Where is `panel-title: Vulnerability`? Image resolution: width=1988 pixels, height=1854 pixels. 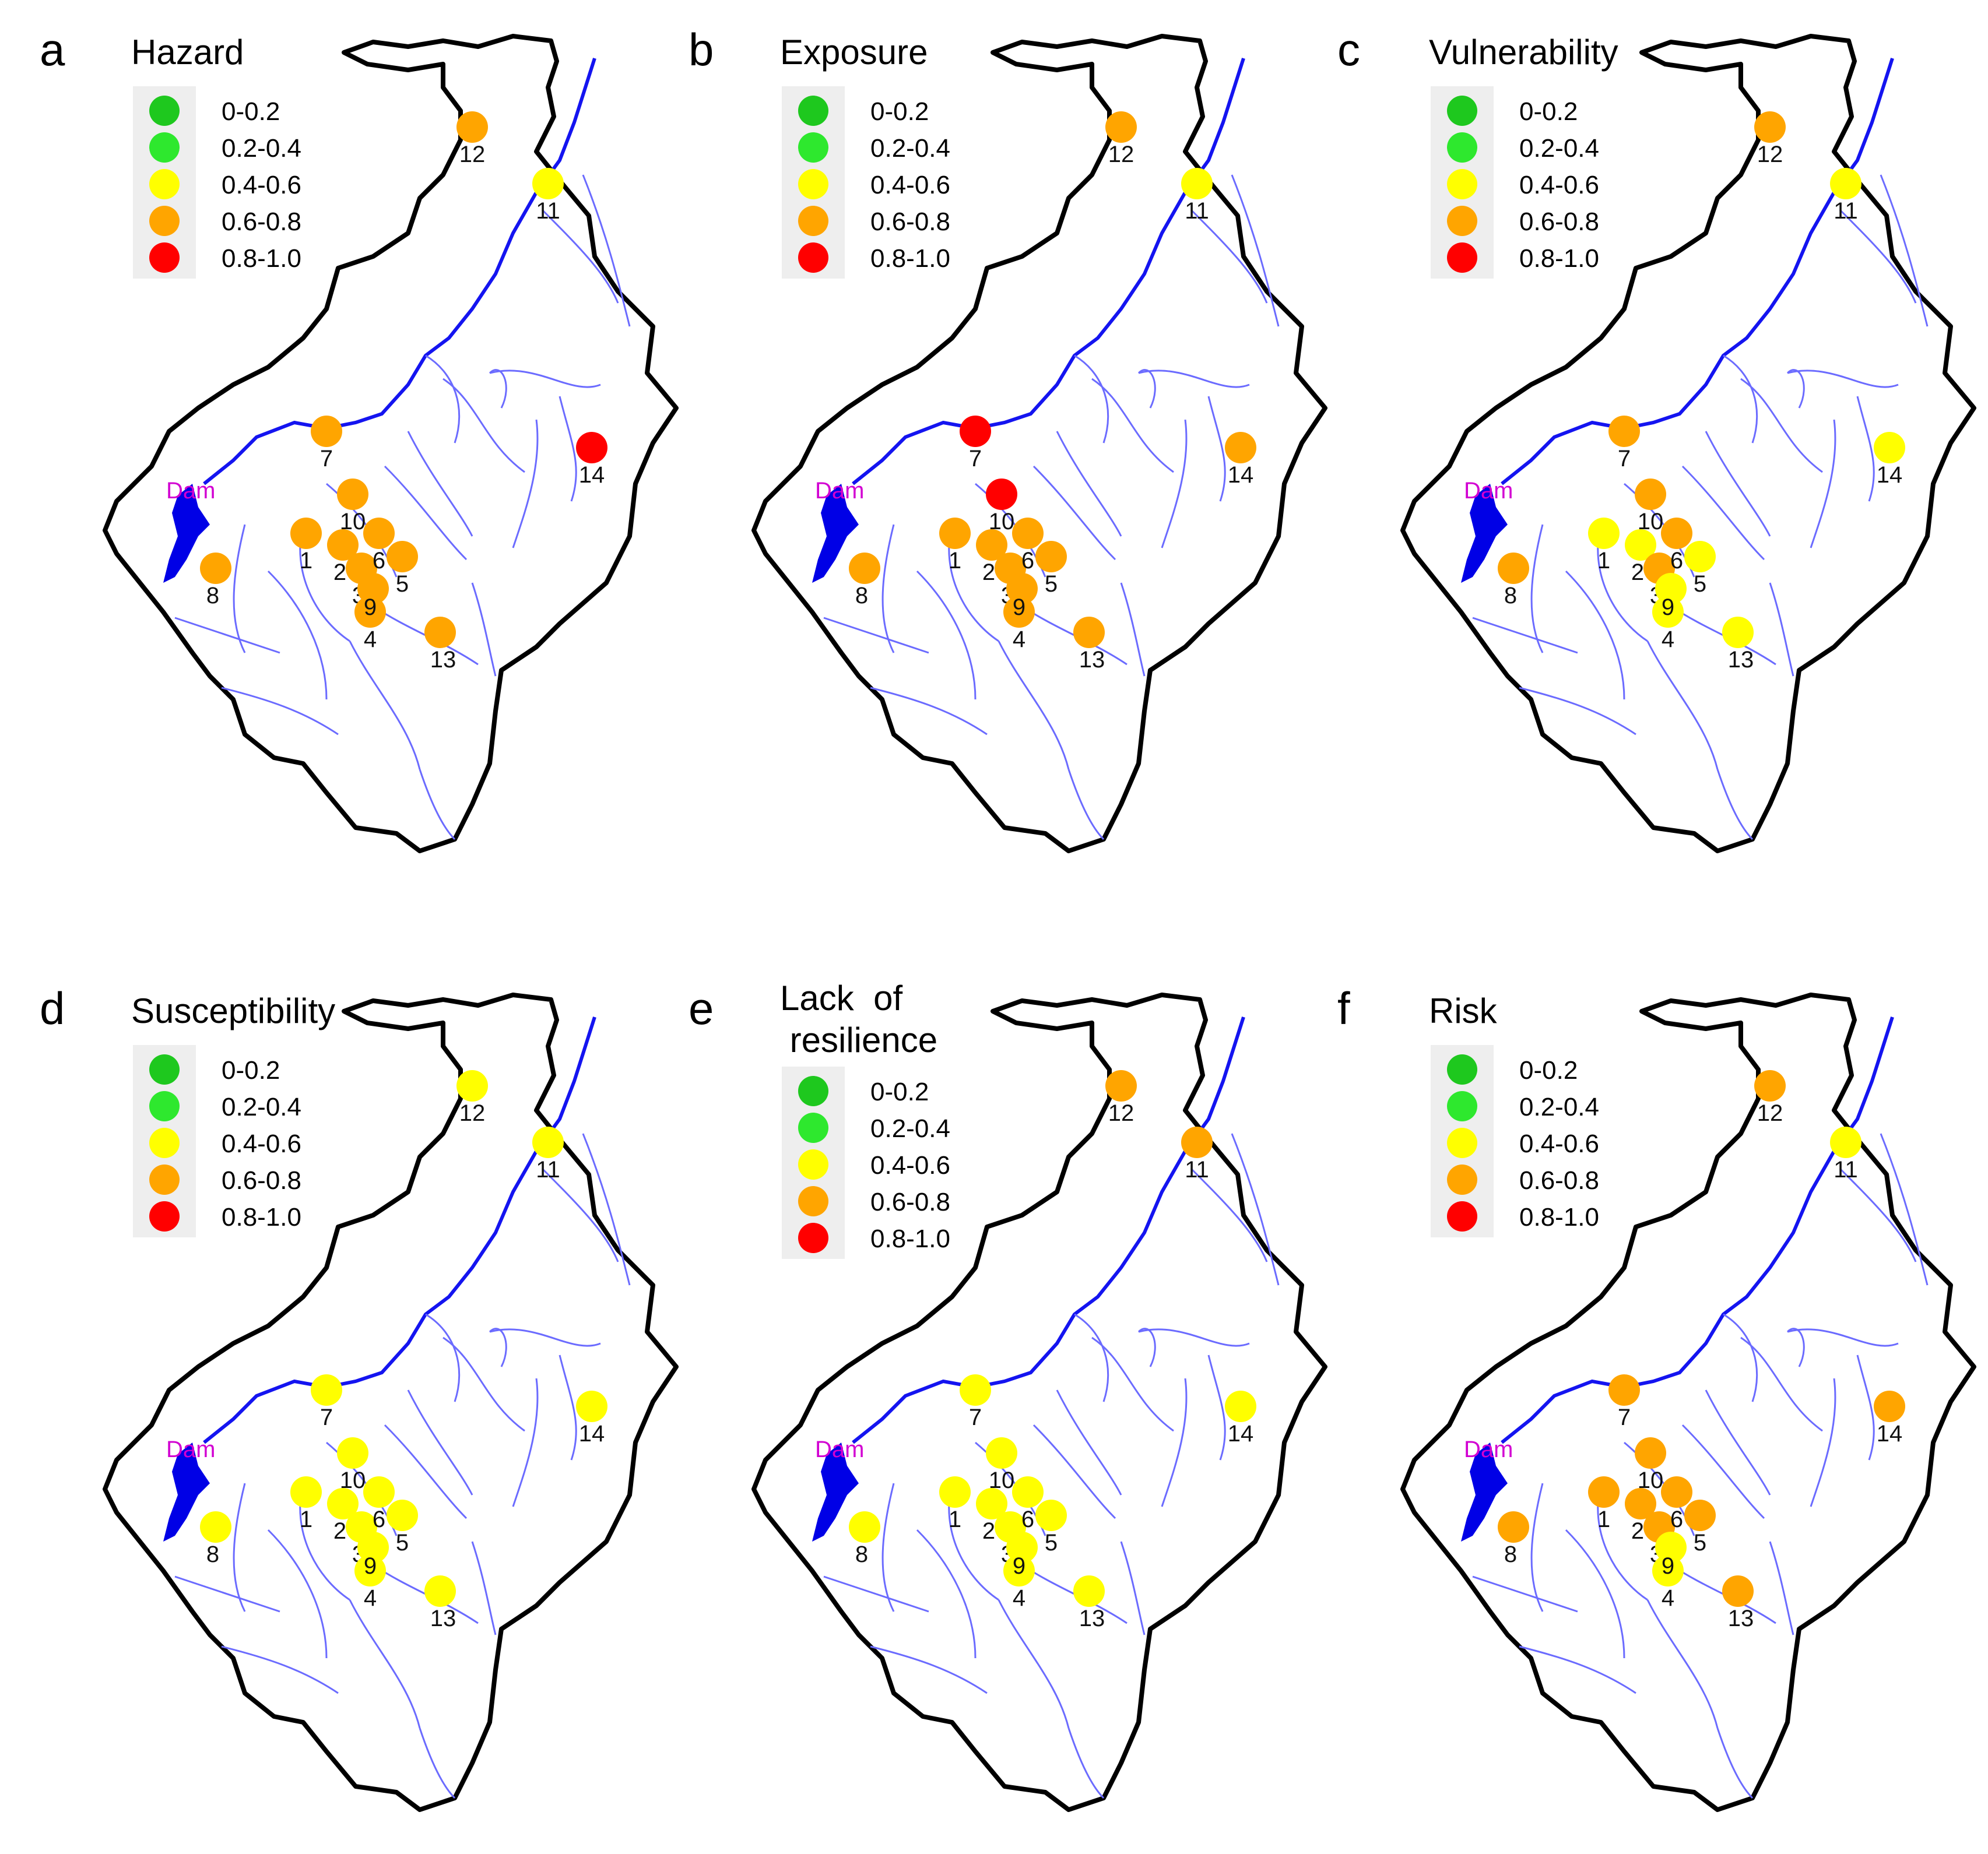 panel-title: Vulnerability is located at coordinates (1524, 52).